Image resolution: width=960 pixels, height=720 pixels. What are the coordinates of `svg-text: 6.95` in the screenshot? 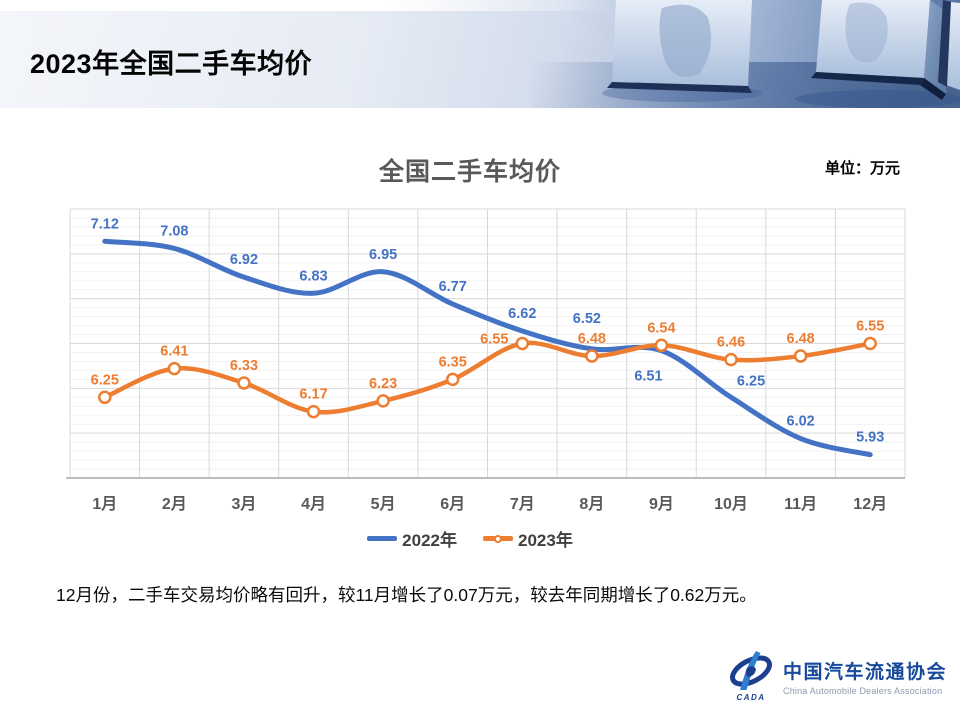 It's located at (383, 255).